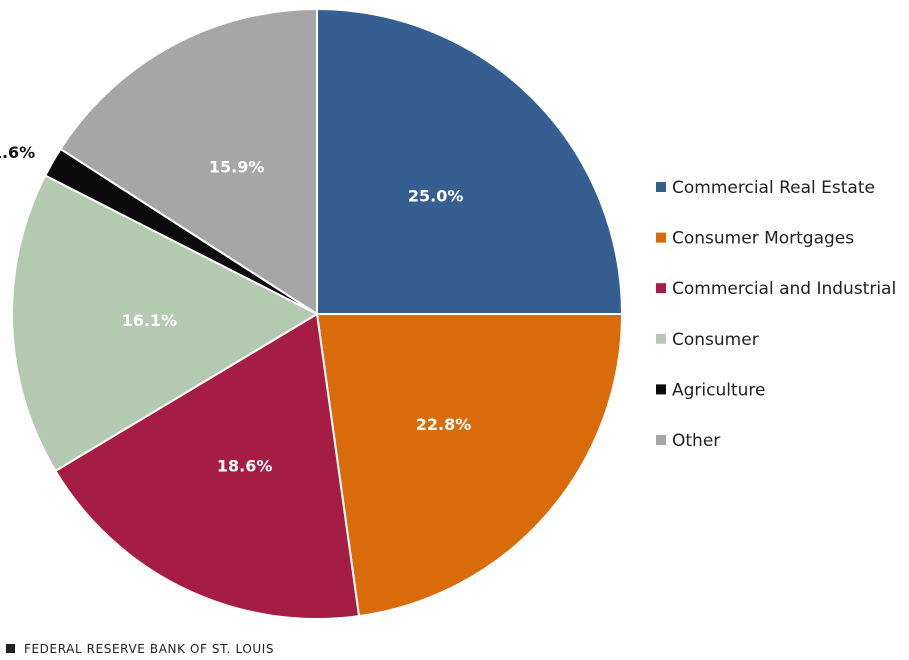 The height and width of the screenshot is (660, 909). What do you see at coordinates (149, 649) in the screenshot?
I see `source-text: FEDERAL RESERVE BANK OF ST. LOUIS` at bounding box center [149, 649].